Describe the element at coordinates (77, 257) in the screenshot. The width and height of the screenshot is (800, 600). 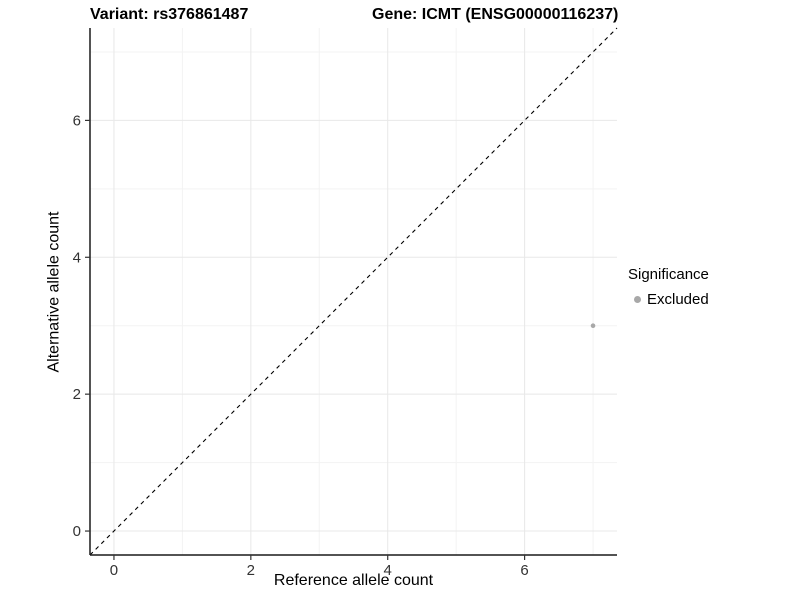
I see `y-tick-label: 4` at that location.